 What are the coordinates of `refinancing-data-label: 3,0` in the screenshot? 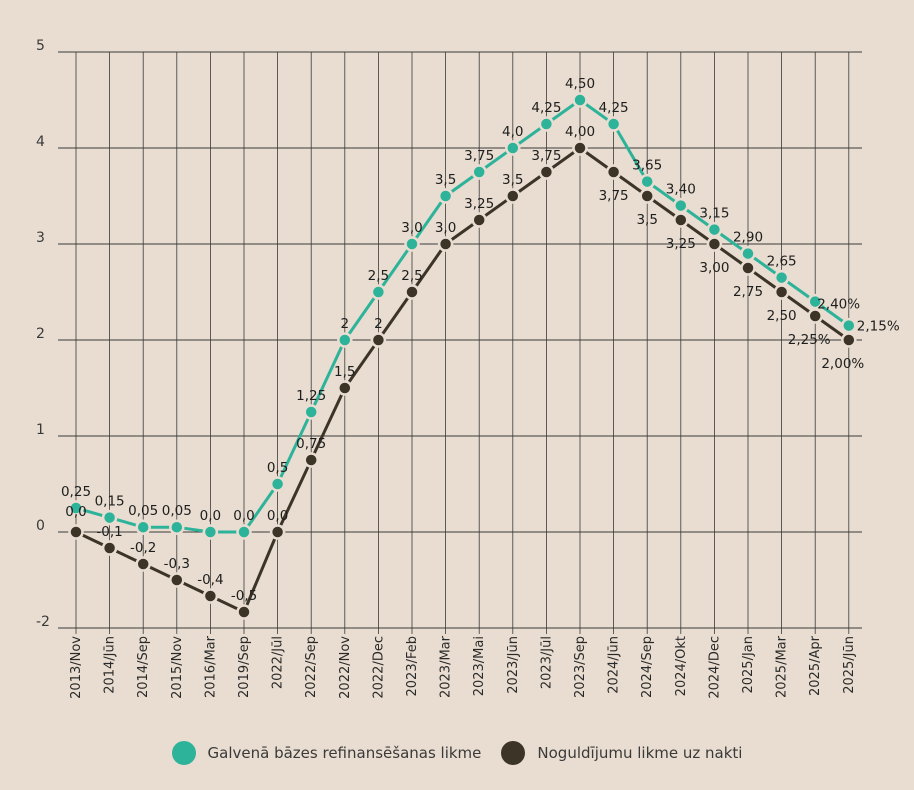 It's located at (411, 228).